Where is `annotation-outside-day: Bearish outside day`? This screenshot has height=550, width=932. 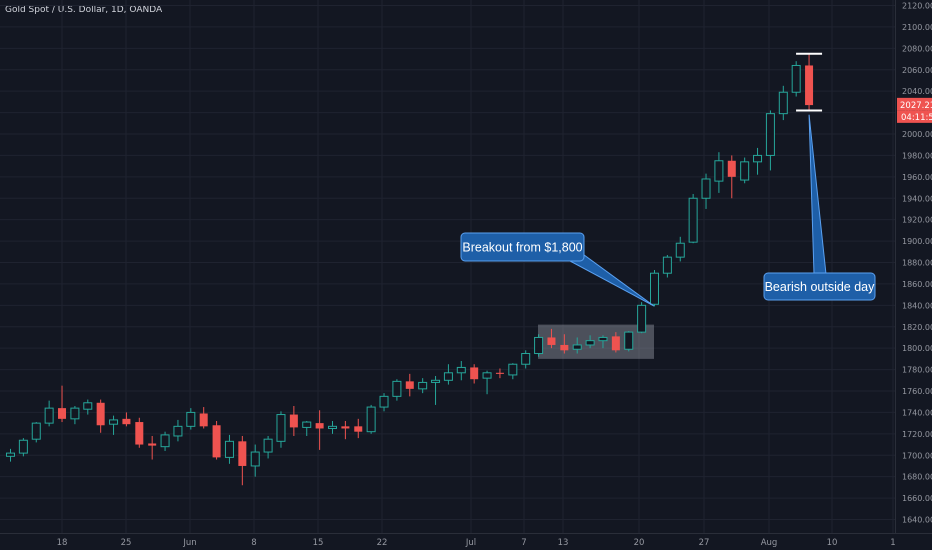
annotation-outside-day: Bearish outside day is located at coordinates (819, 207).